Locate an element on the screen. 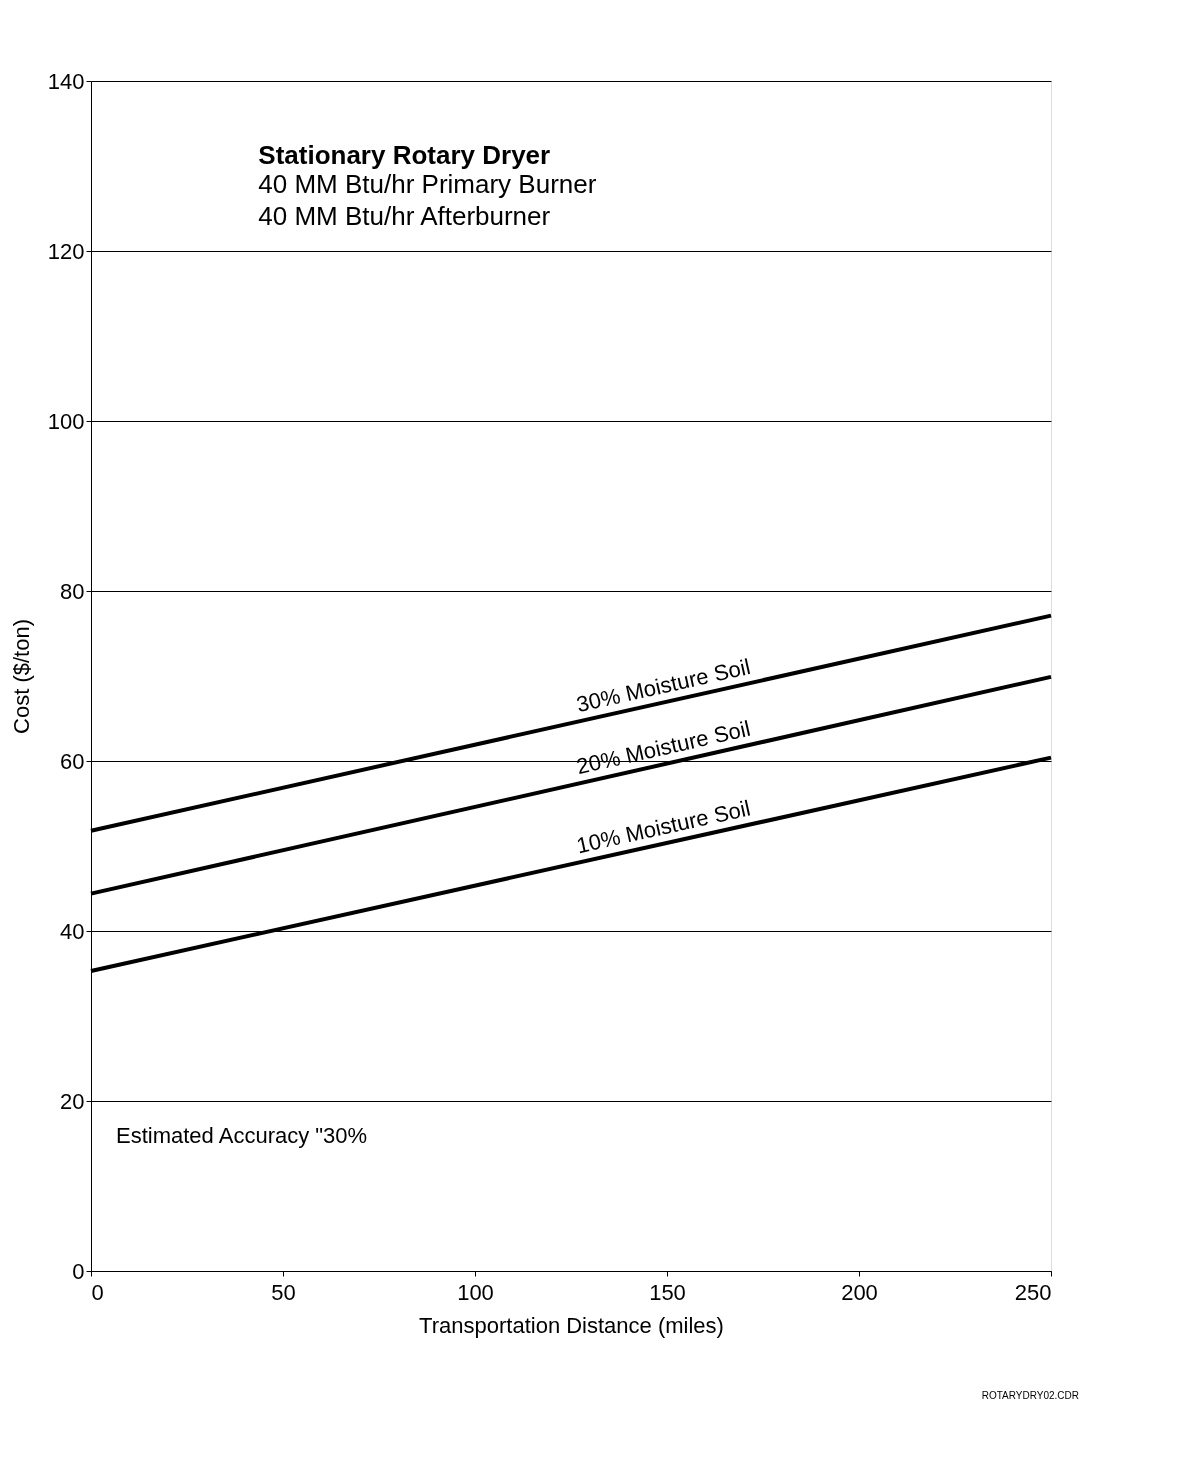  x-tick-label: 250 is located at coordinates (1033, 1292).